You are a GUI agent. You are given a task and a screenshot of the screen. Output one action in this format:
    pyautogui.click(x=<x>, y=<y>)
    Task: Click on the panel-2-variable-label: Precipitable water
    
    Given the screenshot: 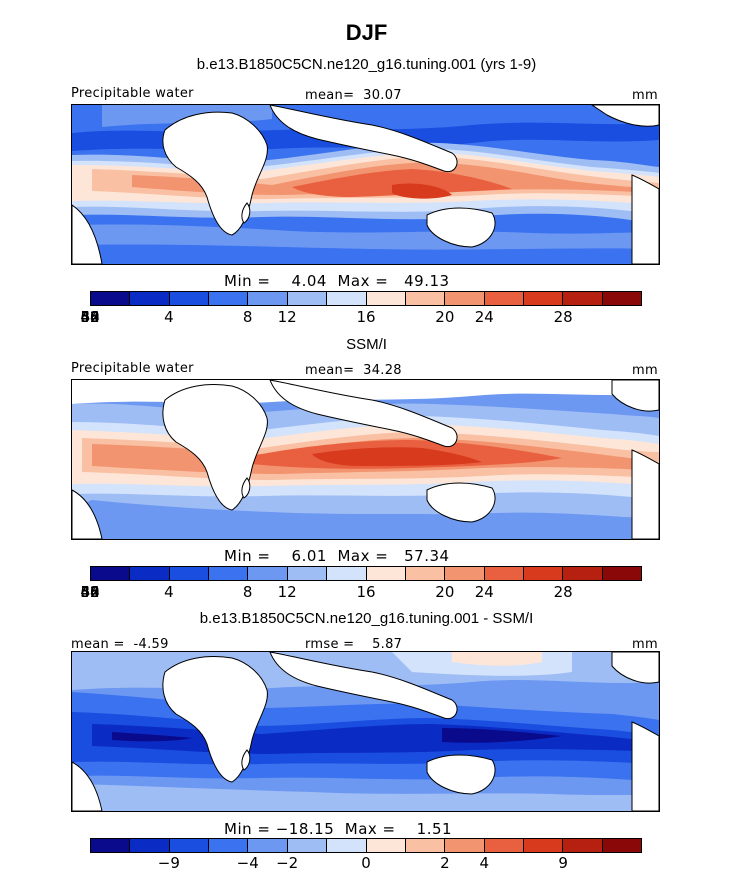 What is the action you would take?
    pyautogui.click(x=132, y=368)
    